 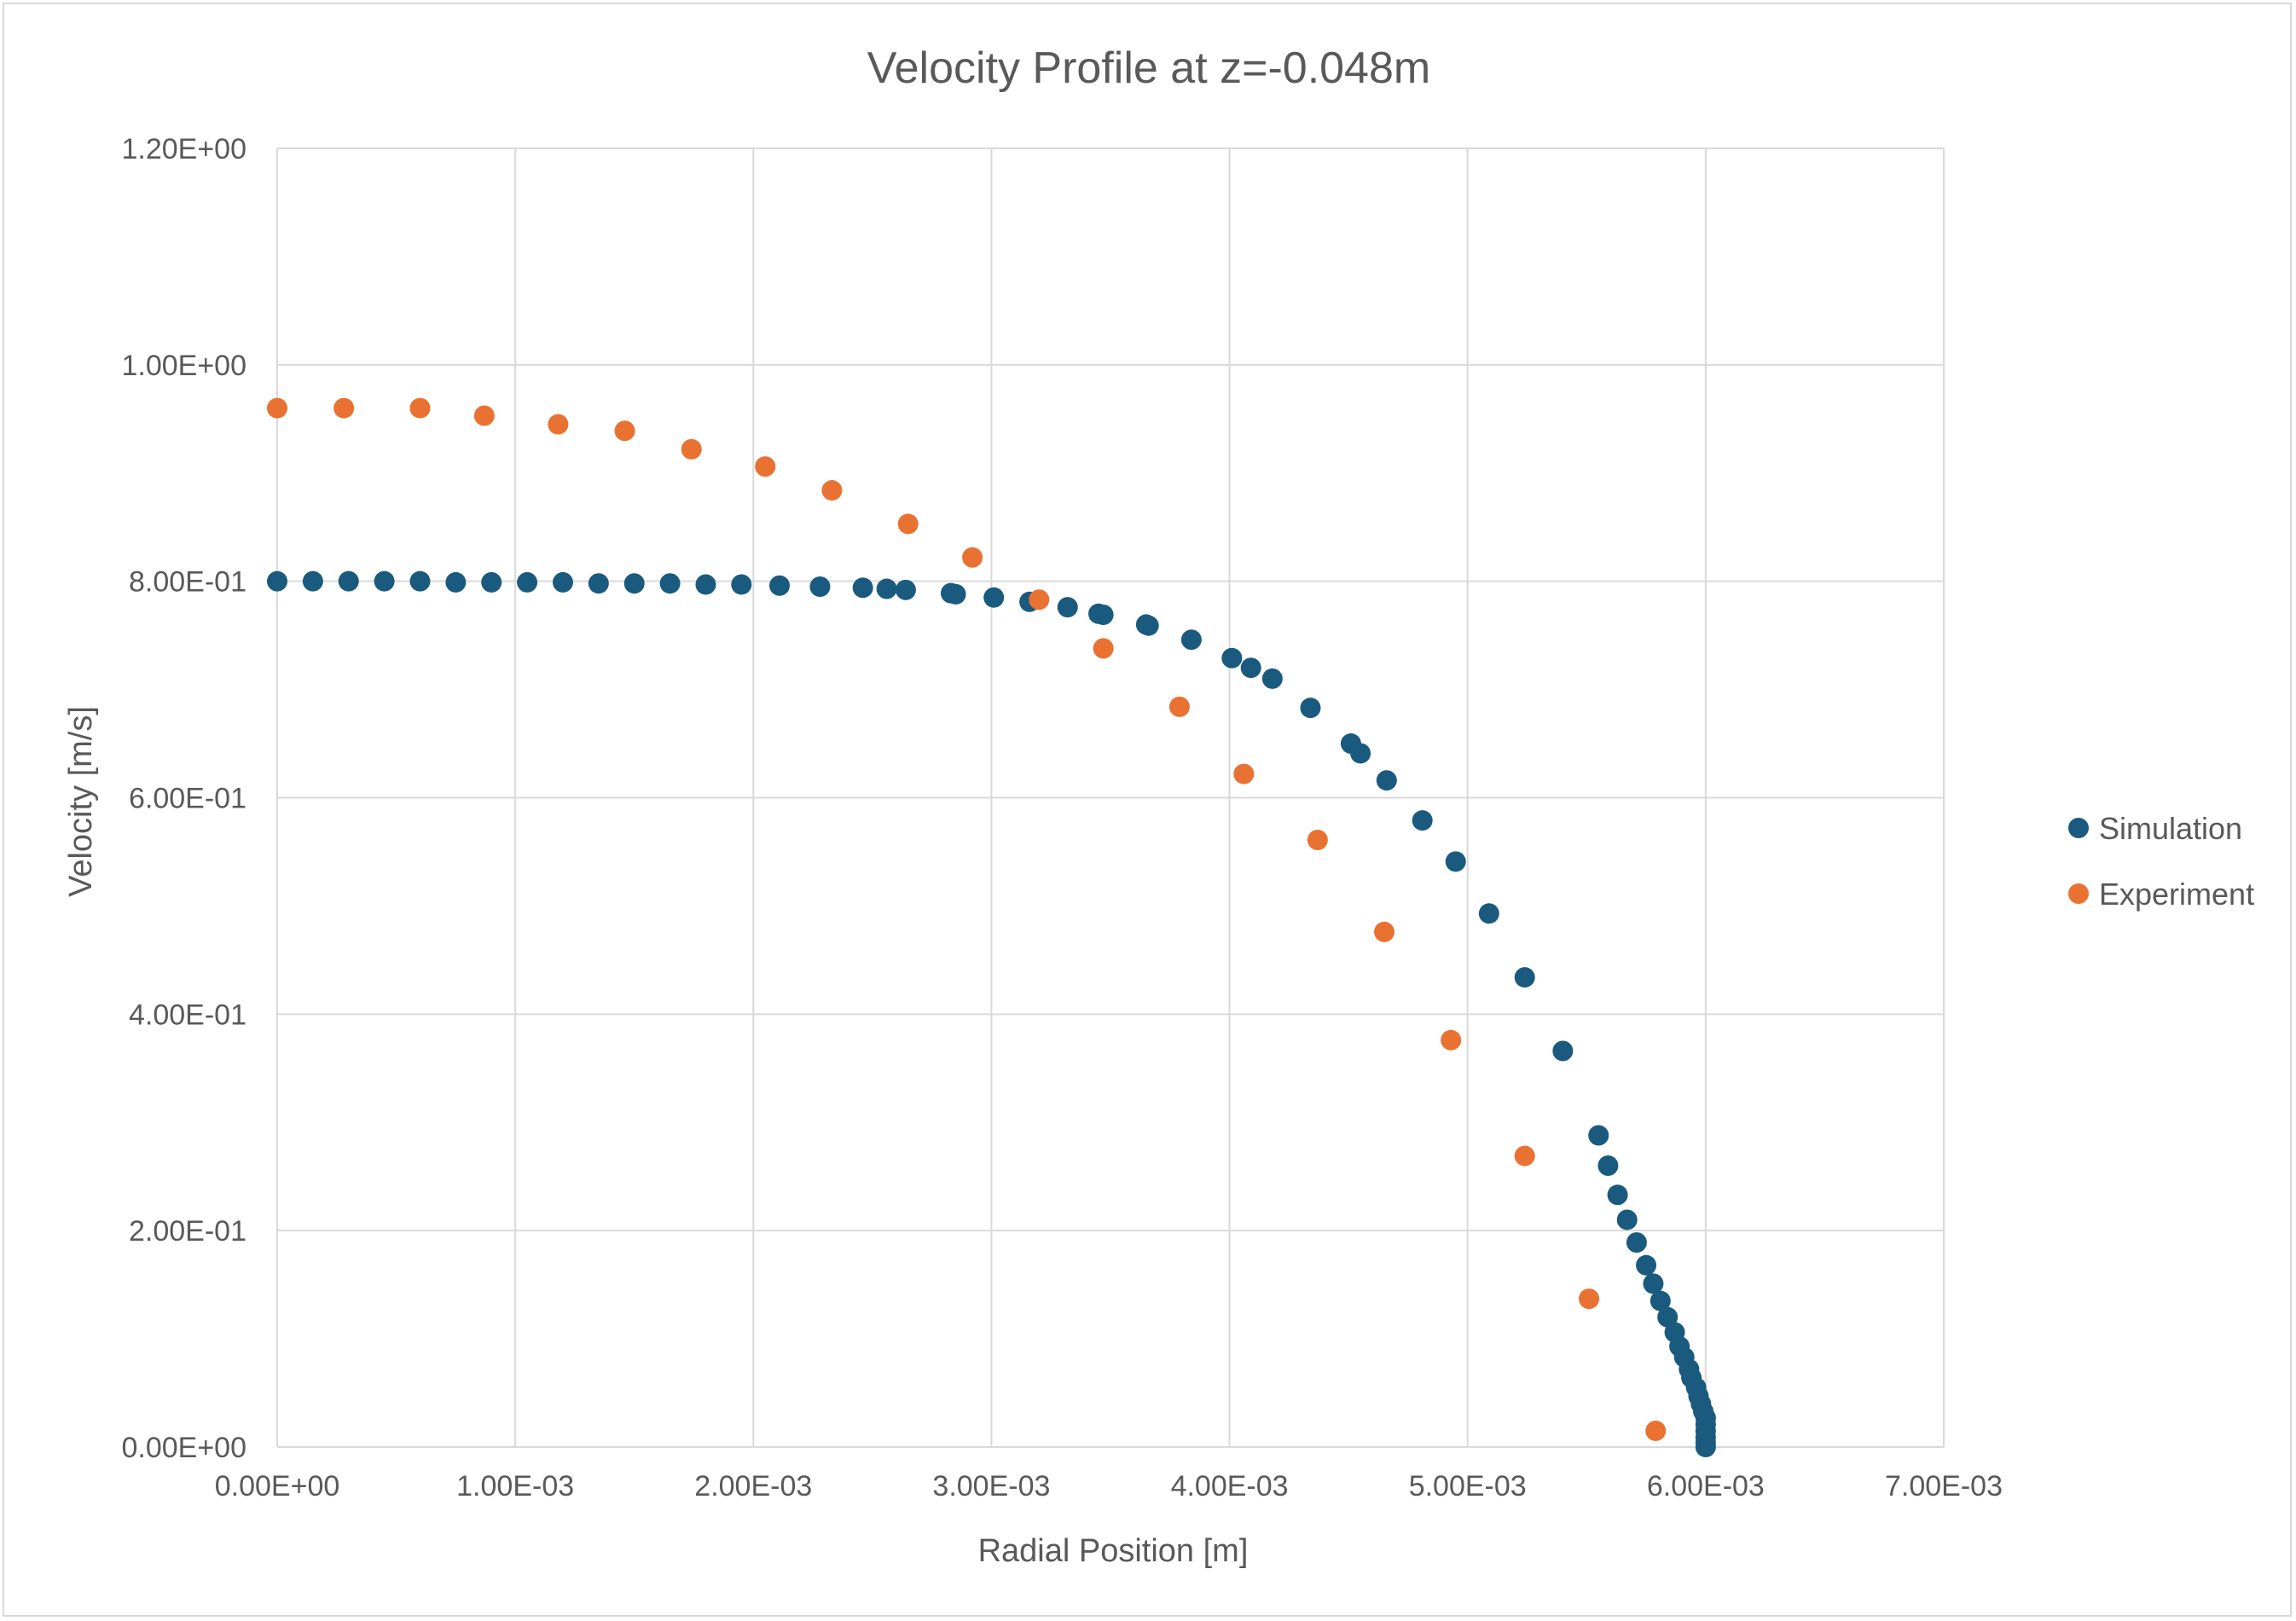 I want to click on x-tick-label: 6.00E-03, so click(x=1706, y=1486).